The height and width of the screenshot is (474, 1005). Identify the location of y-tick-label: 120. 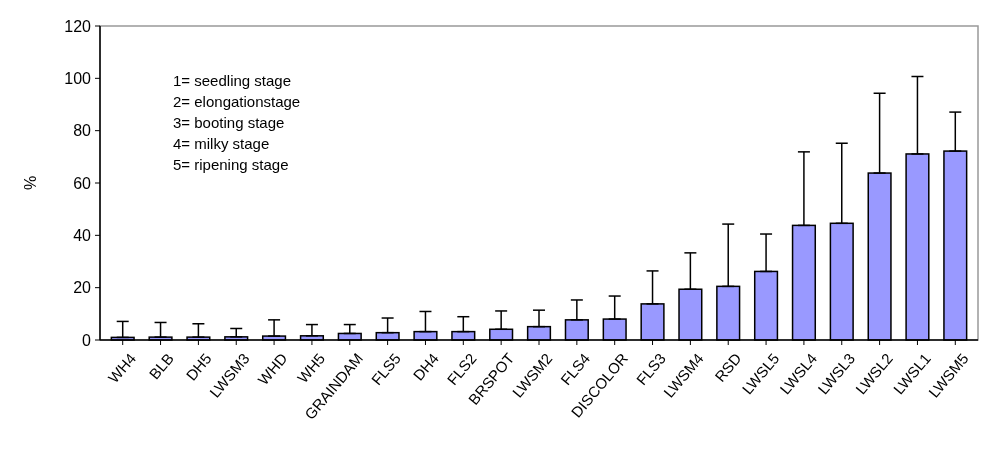
(78, 26).